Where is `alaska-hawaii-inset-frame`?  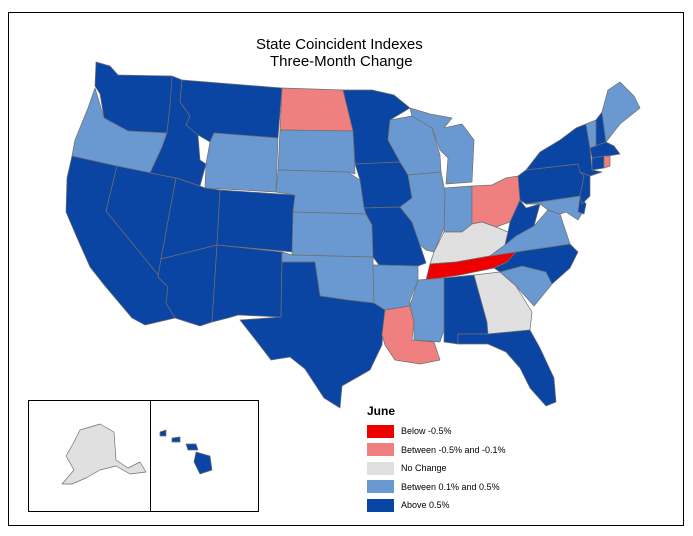 alaska-hawaii-inset-frame is located at coordinates (143, 456).